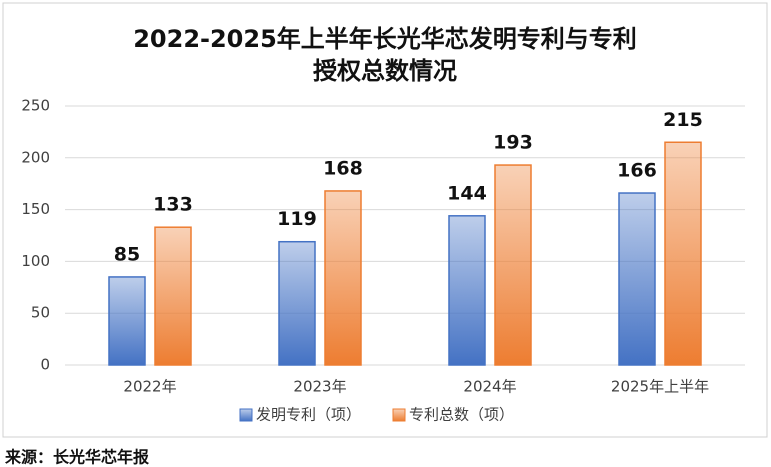  Describe the element at coordinates (127, 254) in the screenshot. I see `value-label: 85` at that location.